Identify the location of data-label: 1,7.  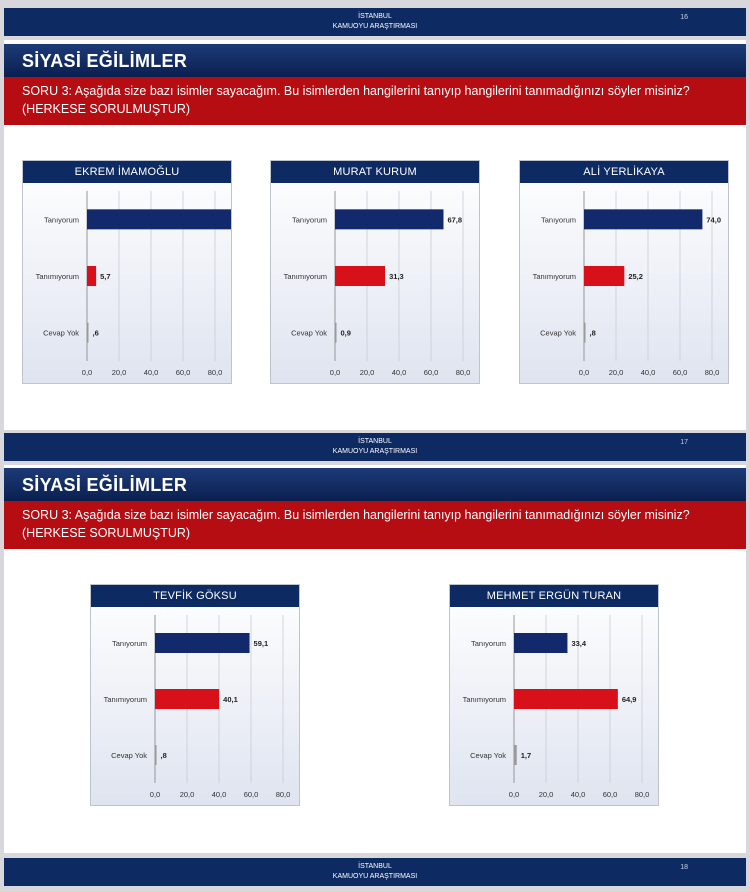
(526, 755).